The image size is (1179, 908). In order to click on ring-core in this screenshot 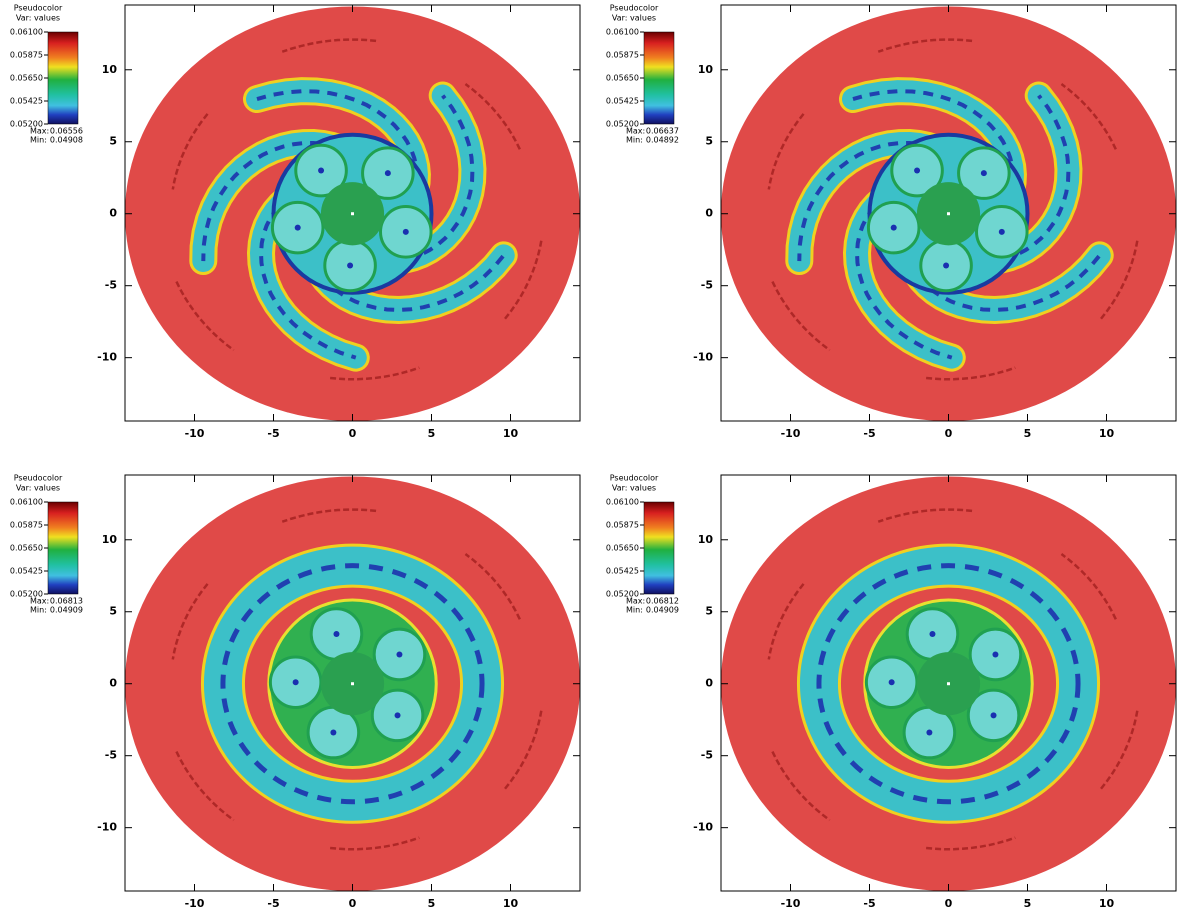, I will do `click(948, 684)`.